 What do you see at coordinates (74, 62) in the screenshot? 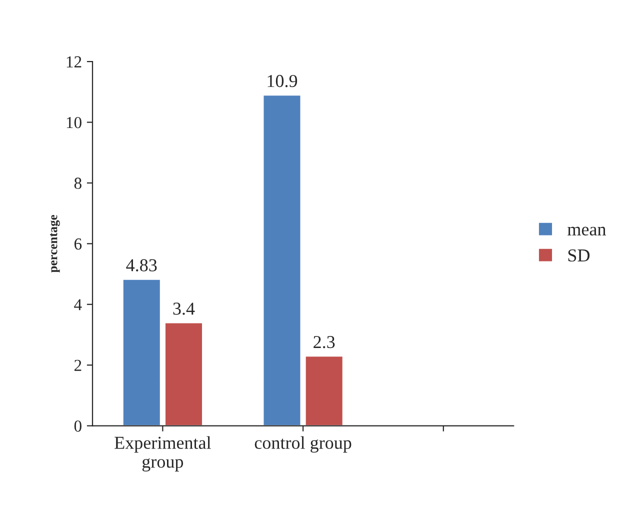
I see `y-tick-label: 12` at bounding box center [74, 62].